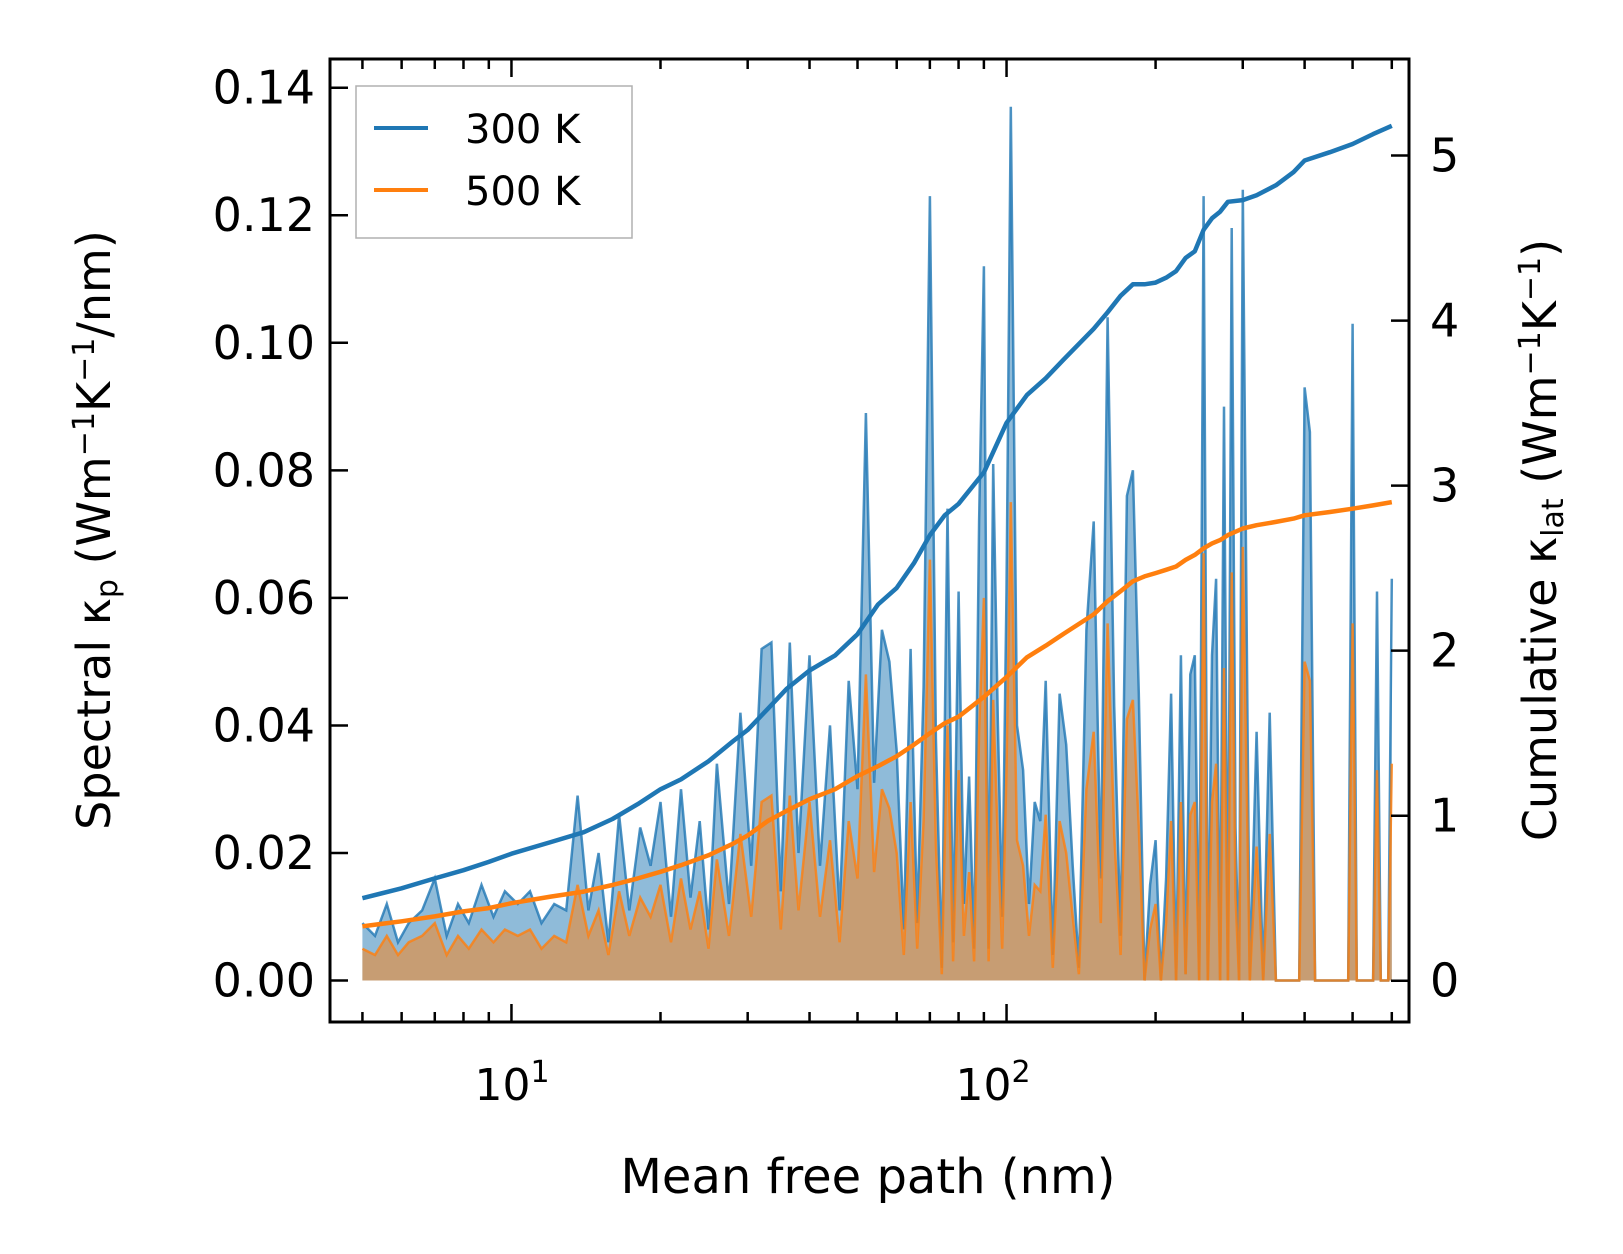 Image resolution: width=1623 pixels, height=1254 pixels. I want to click on right-y-tick-label: 2, so click(1444, 651).